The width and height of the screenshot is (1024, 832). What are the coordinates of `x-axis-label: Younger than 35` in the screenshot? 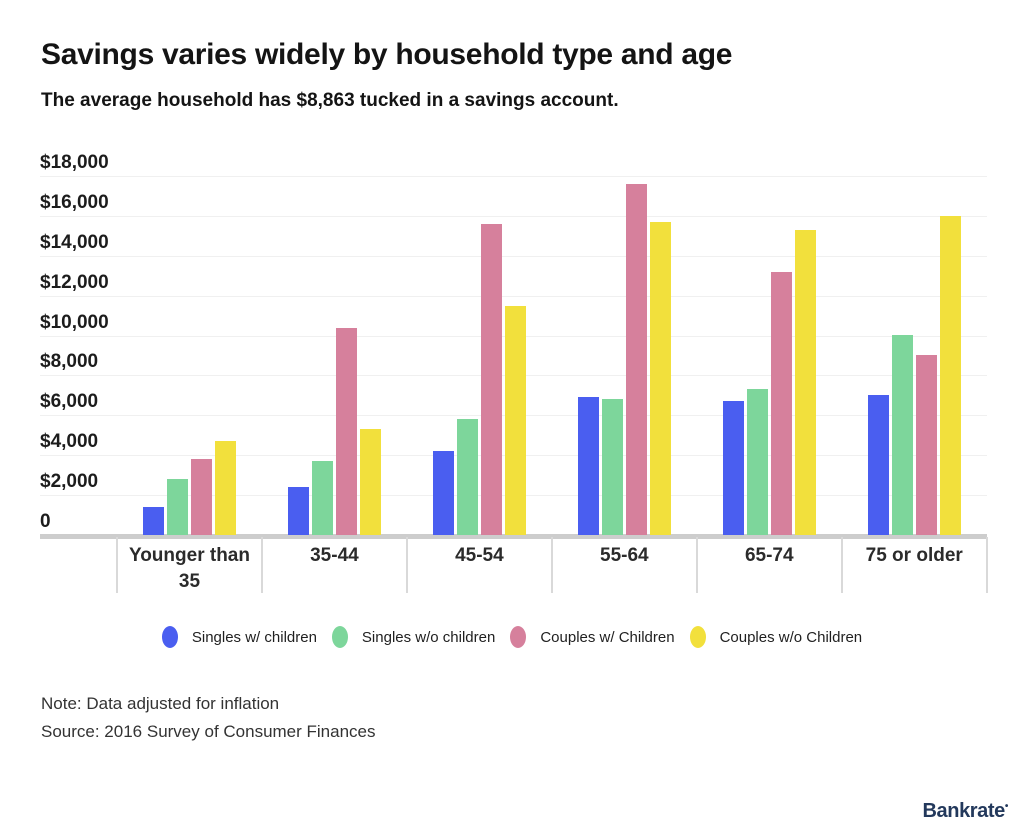 It's located at (189, 568).